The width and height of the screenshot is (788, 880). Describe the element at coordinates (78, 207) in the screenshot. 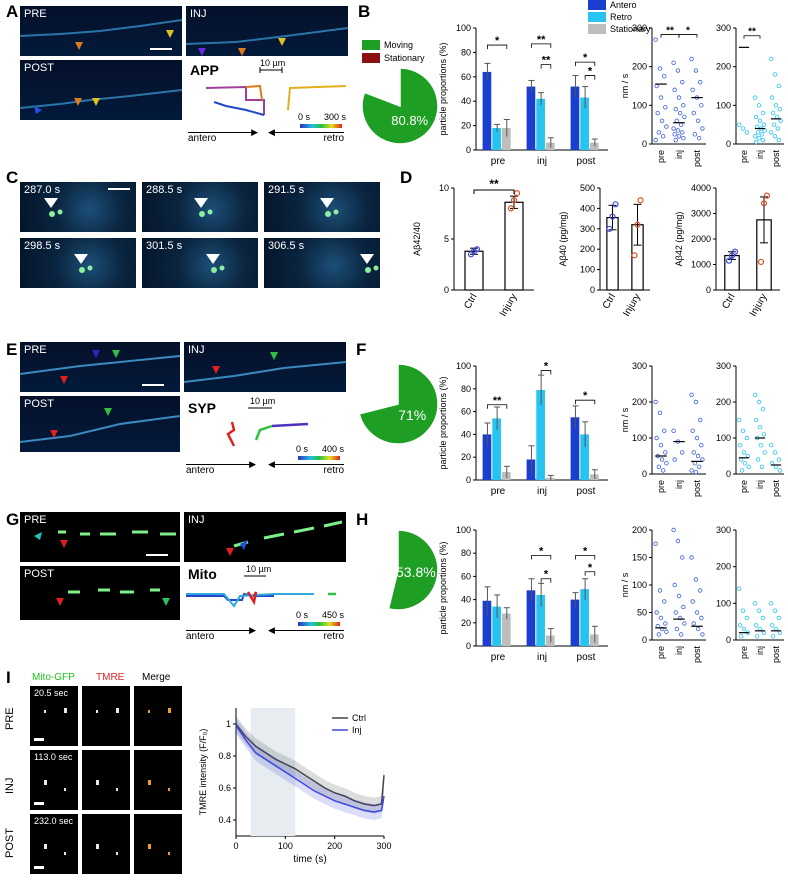

I see `micrograph-frame: 287.0 s` at that location.